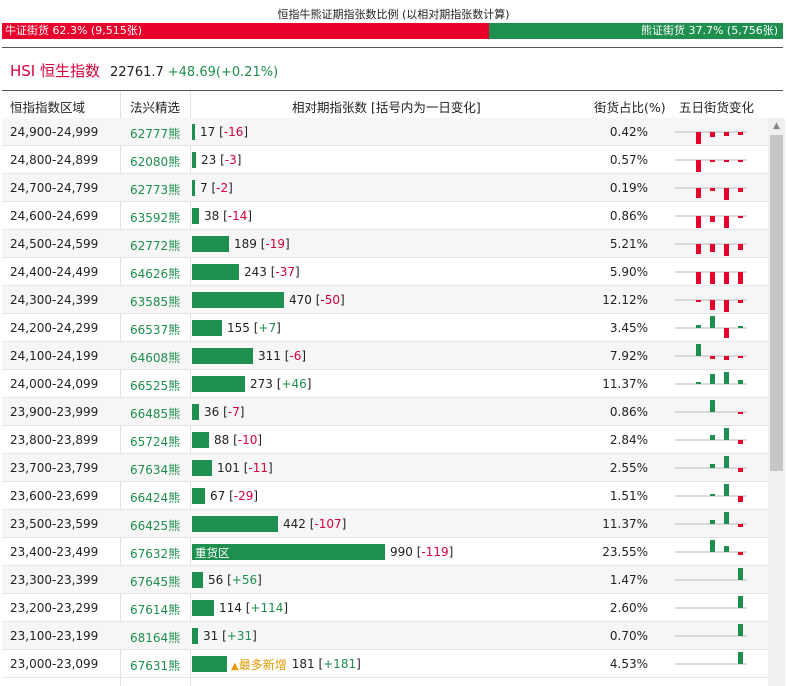 Image resolution: width=787 pixels, height=686 pixels. I want to click on vertical-scrollbar: ▲, so click(776, 402).